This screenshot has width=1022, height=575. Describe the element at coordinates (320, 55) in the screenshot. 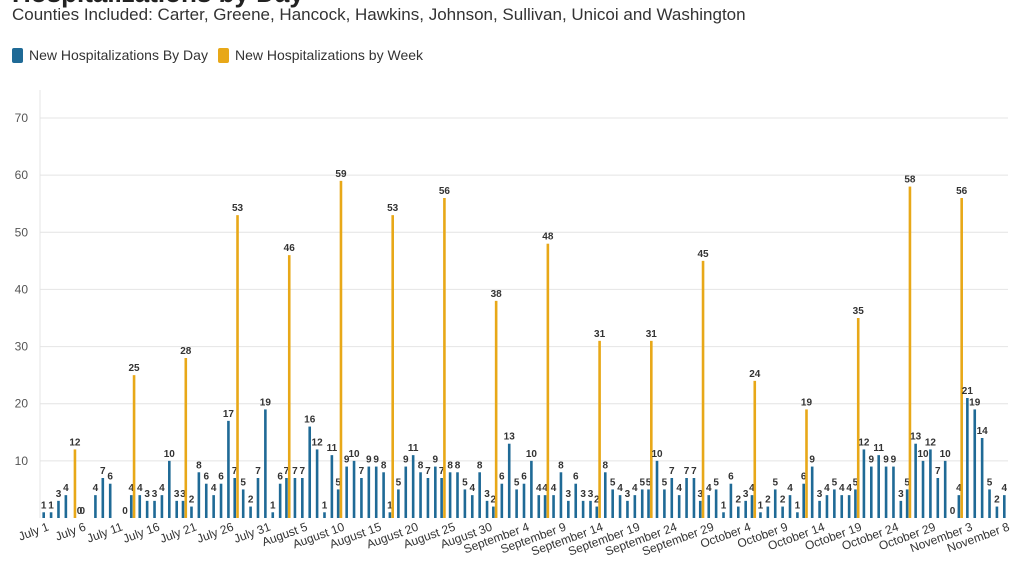

I see `legend-item-weekly: New Hospitalizations by Week` at that location.